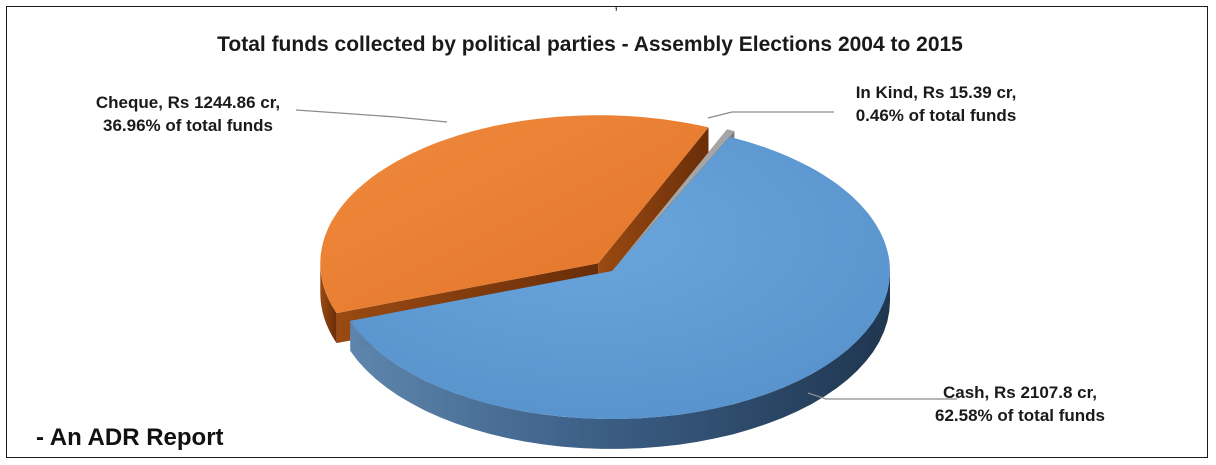 This screenshot has width=1216, height=465. Describe the element at coordinates (616, 6) in the screenshot. I see `top-mark: ,` at that location.